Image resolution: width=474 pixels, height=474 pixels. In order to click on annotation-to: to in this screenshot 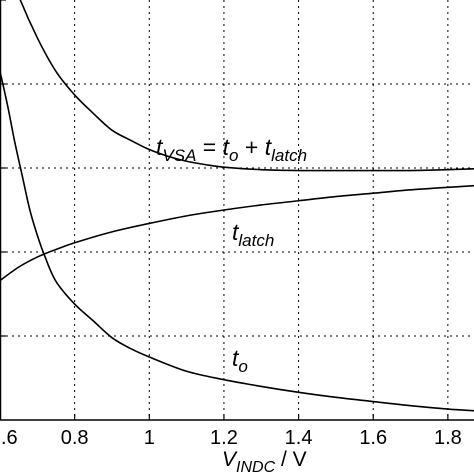, I will do `click(240, 360)`.